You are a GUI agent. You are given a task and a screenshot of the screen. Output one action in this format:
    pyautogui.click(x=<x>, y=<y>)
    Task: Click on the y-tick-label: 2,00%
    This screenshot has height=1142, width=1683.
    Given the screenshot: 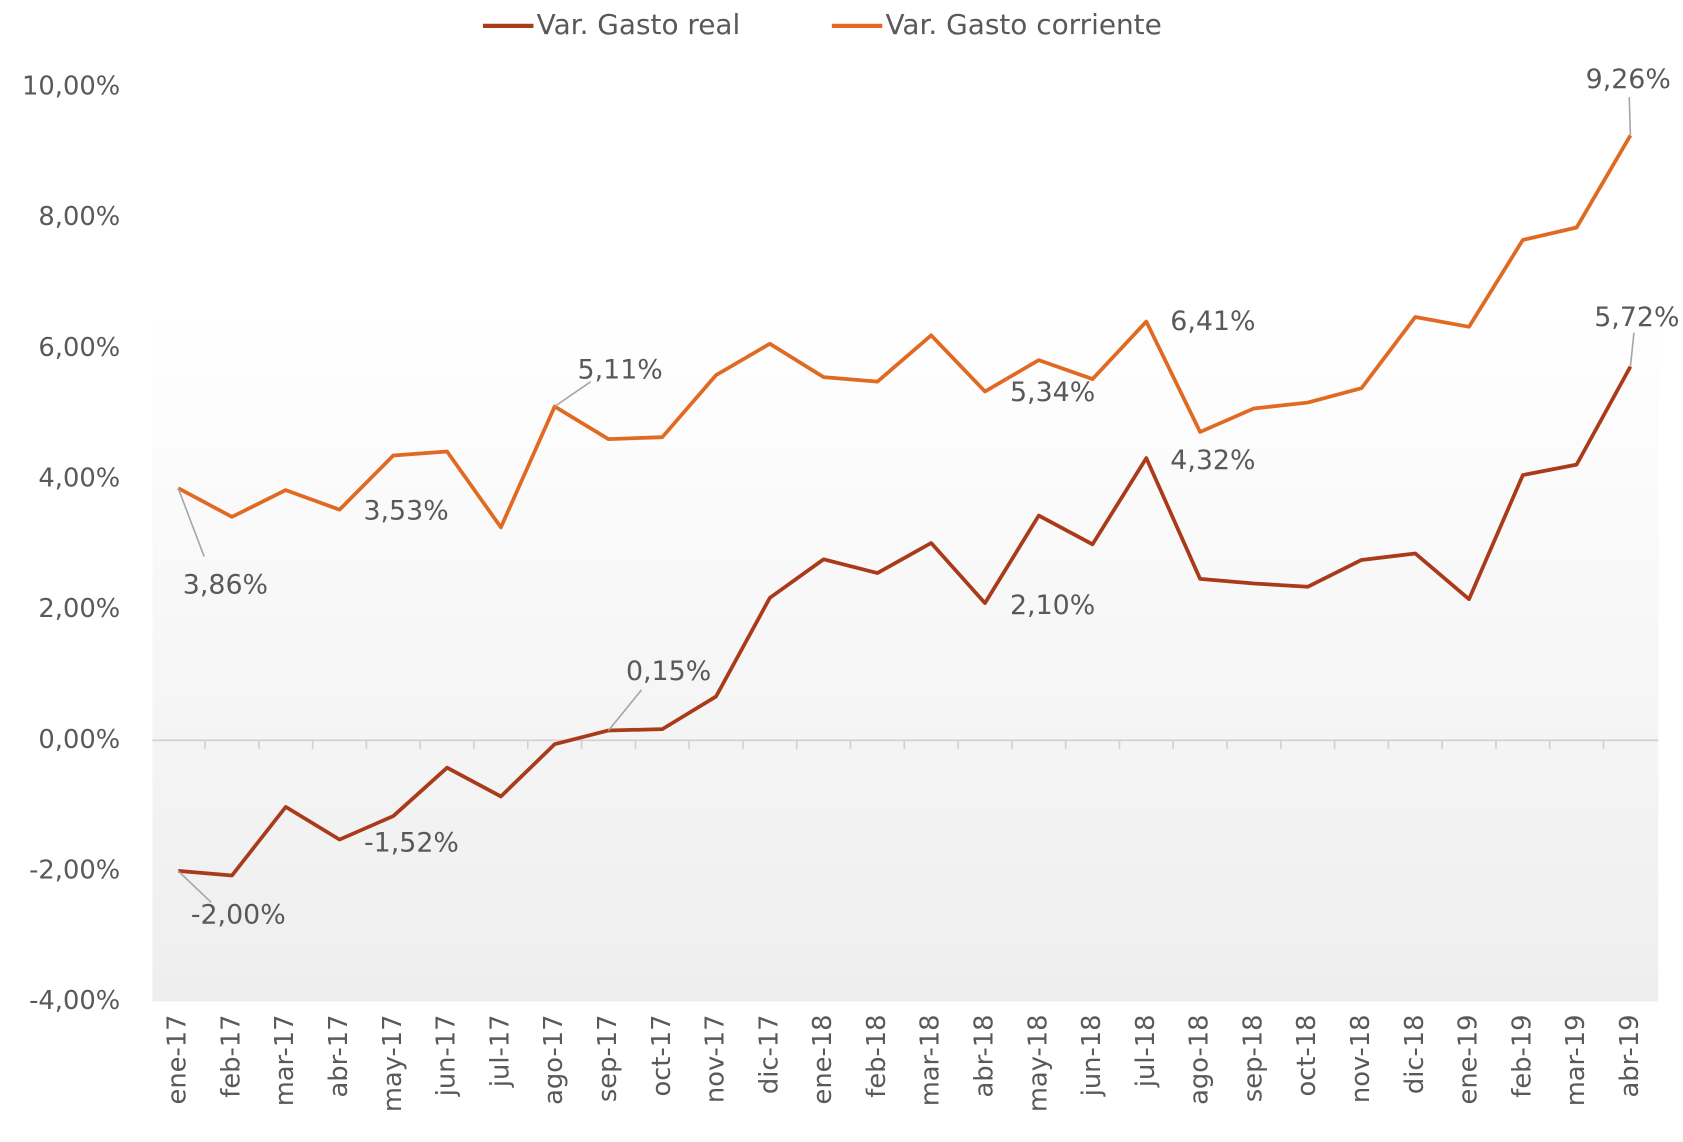 What is the action you would take?
    pyautogui.click(x=79, y=609)
    